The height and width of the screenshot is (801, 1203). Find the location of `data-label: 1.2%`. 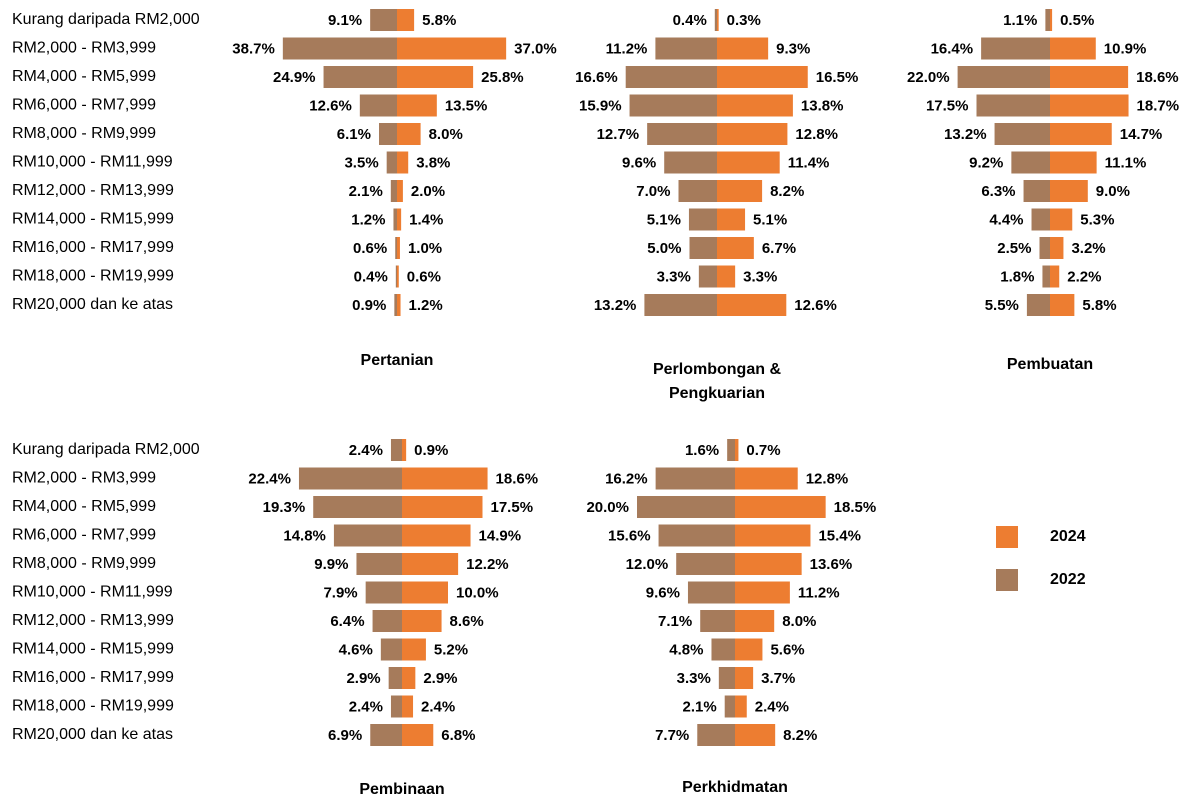

data-label: 1.2% is located at coordinates (368, 219).